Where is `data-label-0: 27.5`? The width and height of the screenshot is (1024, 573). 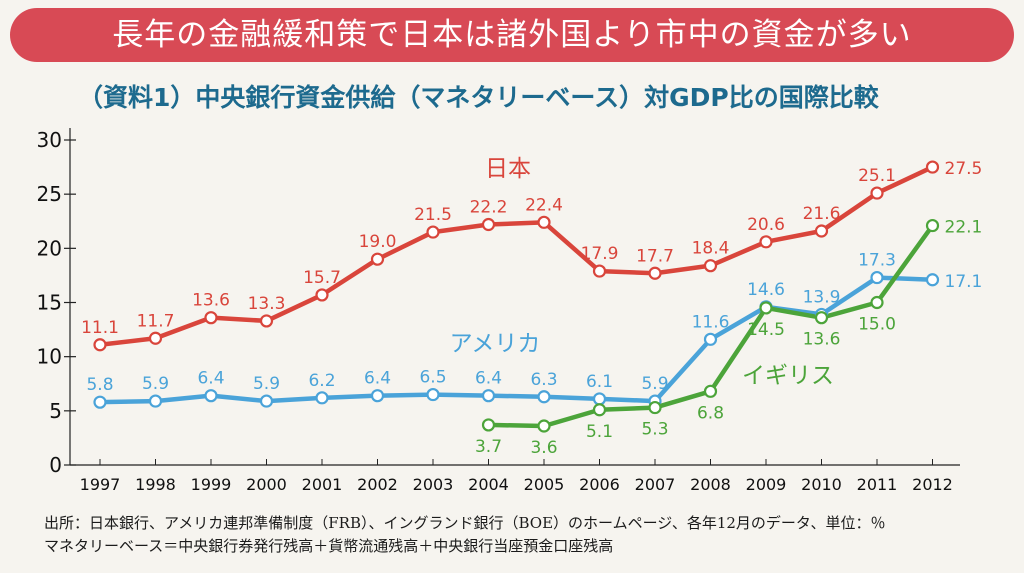 data-label-0: 27.5 is located at coordinates (964, 169).